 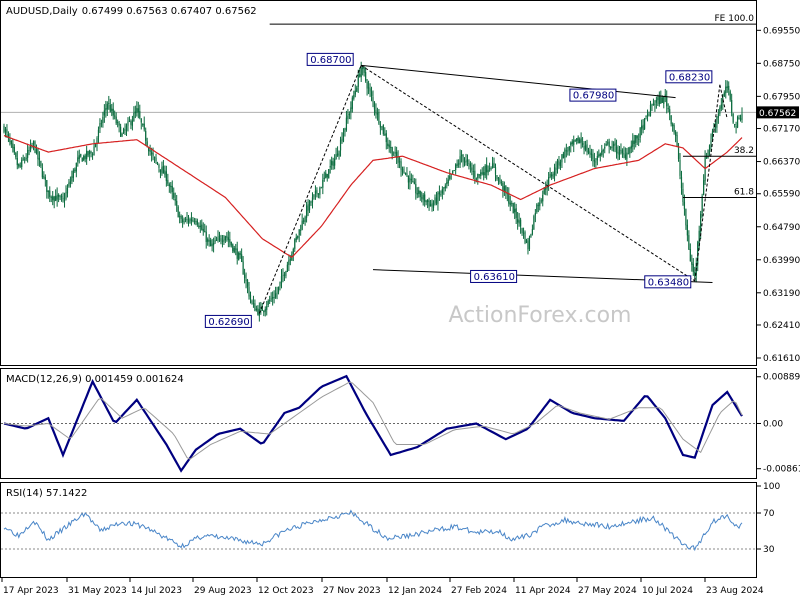 I want to click on level-label: FE 100.0, so click(x=735, y=19).